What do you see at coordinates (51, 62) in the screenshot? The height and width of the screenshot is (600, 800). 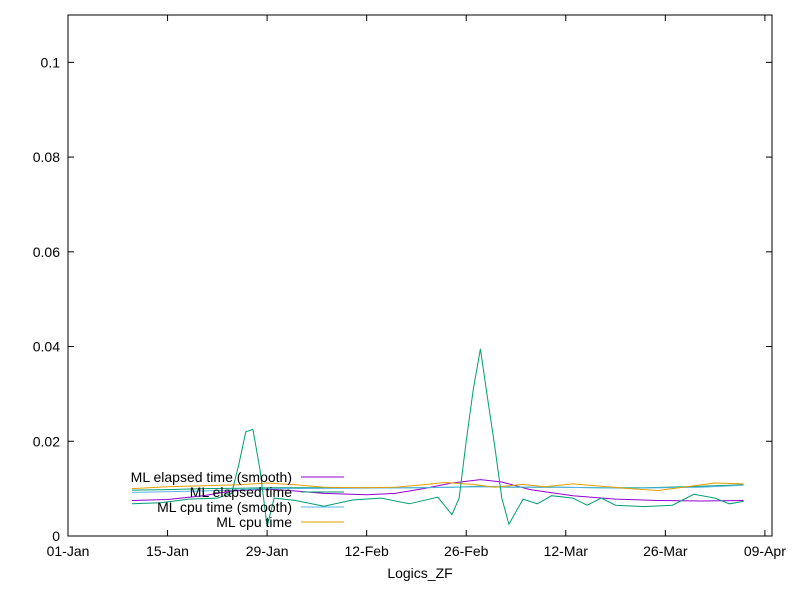 I see `y-tick-label: 0.1` at bounding box center [51, 62].